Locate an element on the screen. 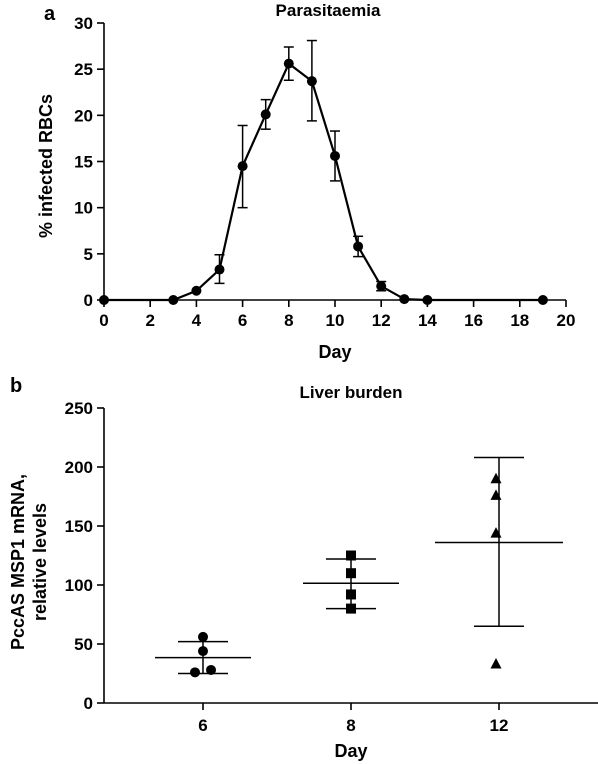 The height and width of the screenshot is (764, 598). panel-a-y-tick-label: 30 is located at coordinates (83, 23).